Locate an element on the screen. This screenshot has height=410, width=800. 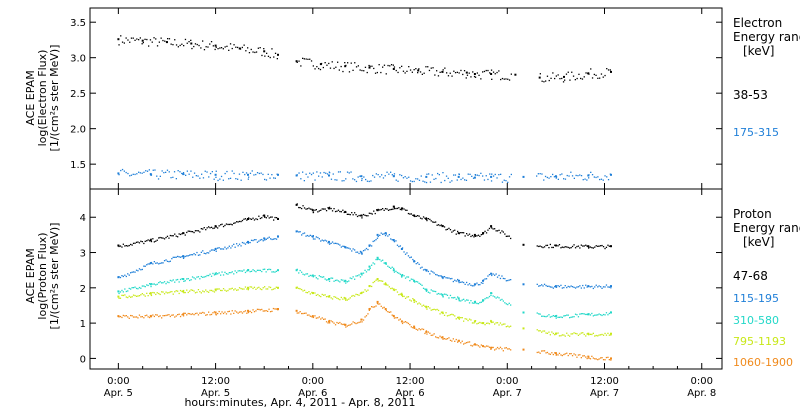
proton-legend-795-1193: 795-1193 is located at coordinates (759, 341).